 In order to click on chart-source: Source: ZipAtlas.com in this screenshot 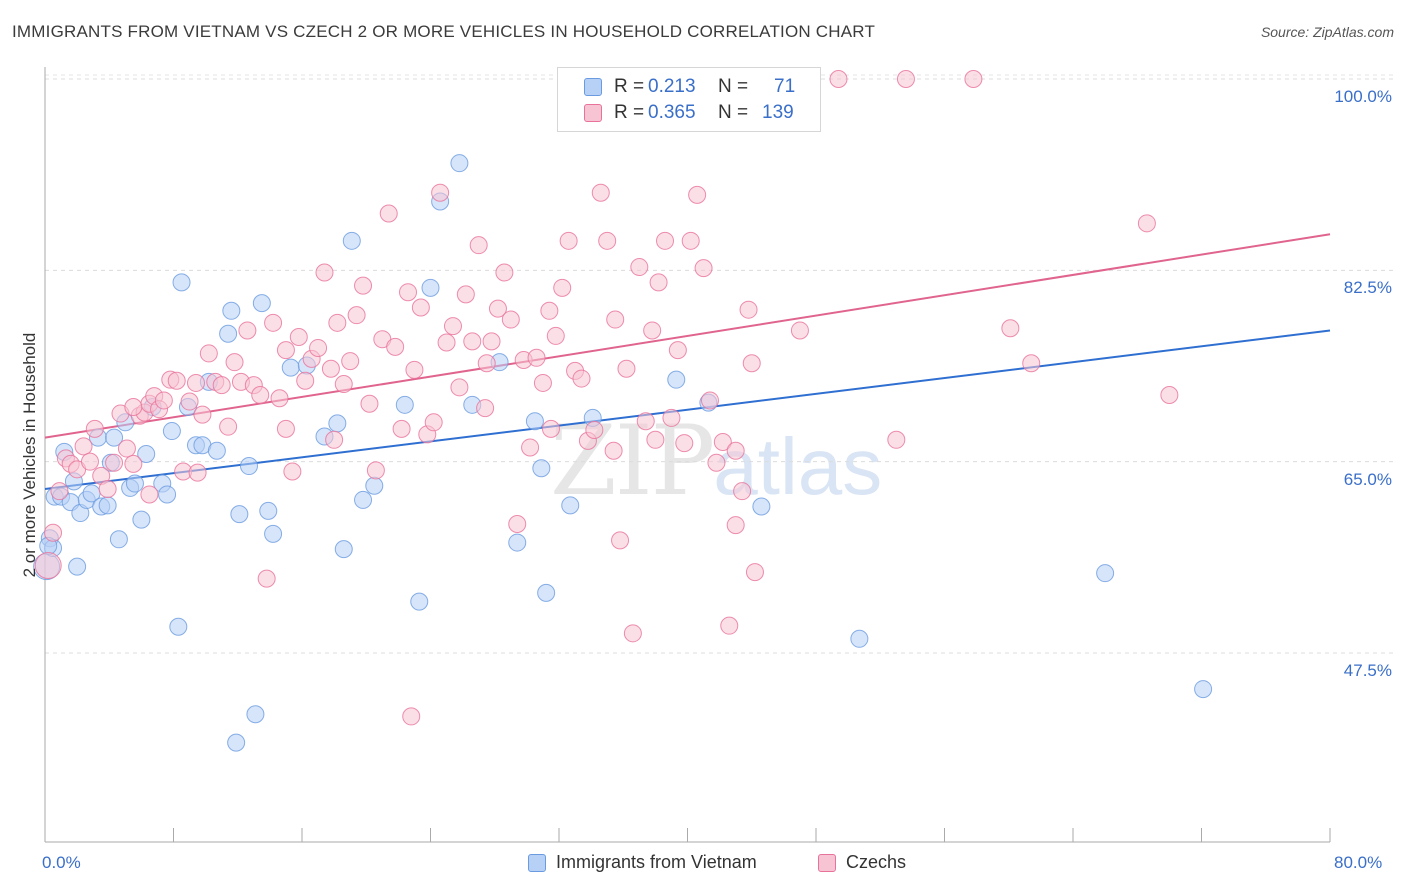, I will do `click(1327, 32)`.